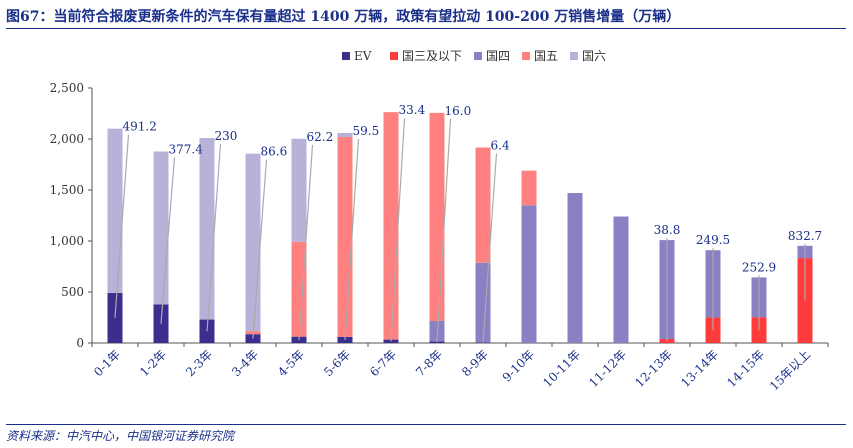 This screenshot has width=853, height=448. I want to click on source-note: 资料来源：中汽中心，中国银河证券研究院, so click(120, 436).